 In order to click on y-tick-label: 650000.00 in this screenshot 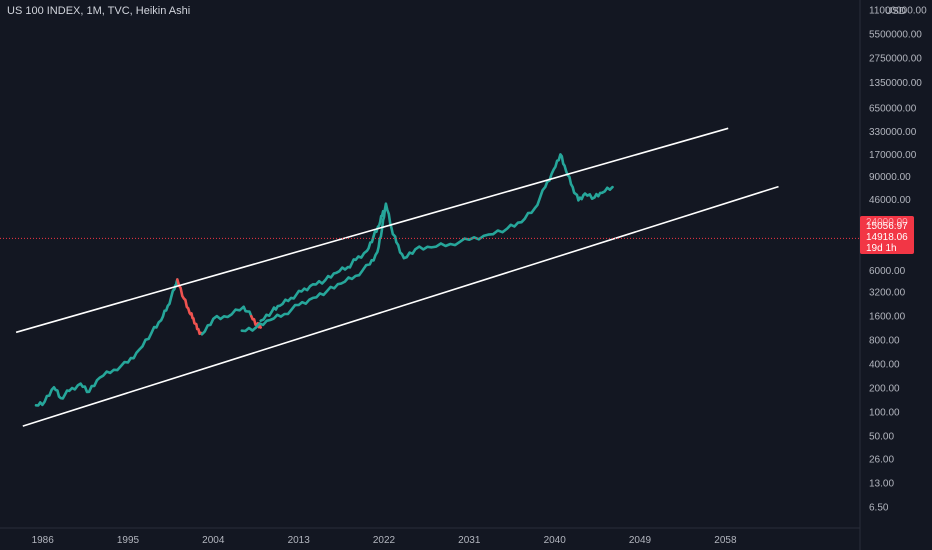, I will do `click(893, 108)`.